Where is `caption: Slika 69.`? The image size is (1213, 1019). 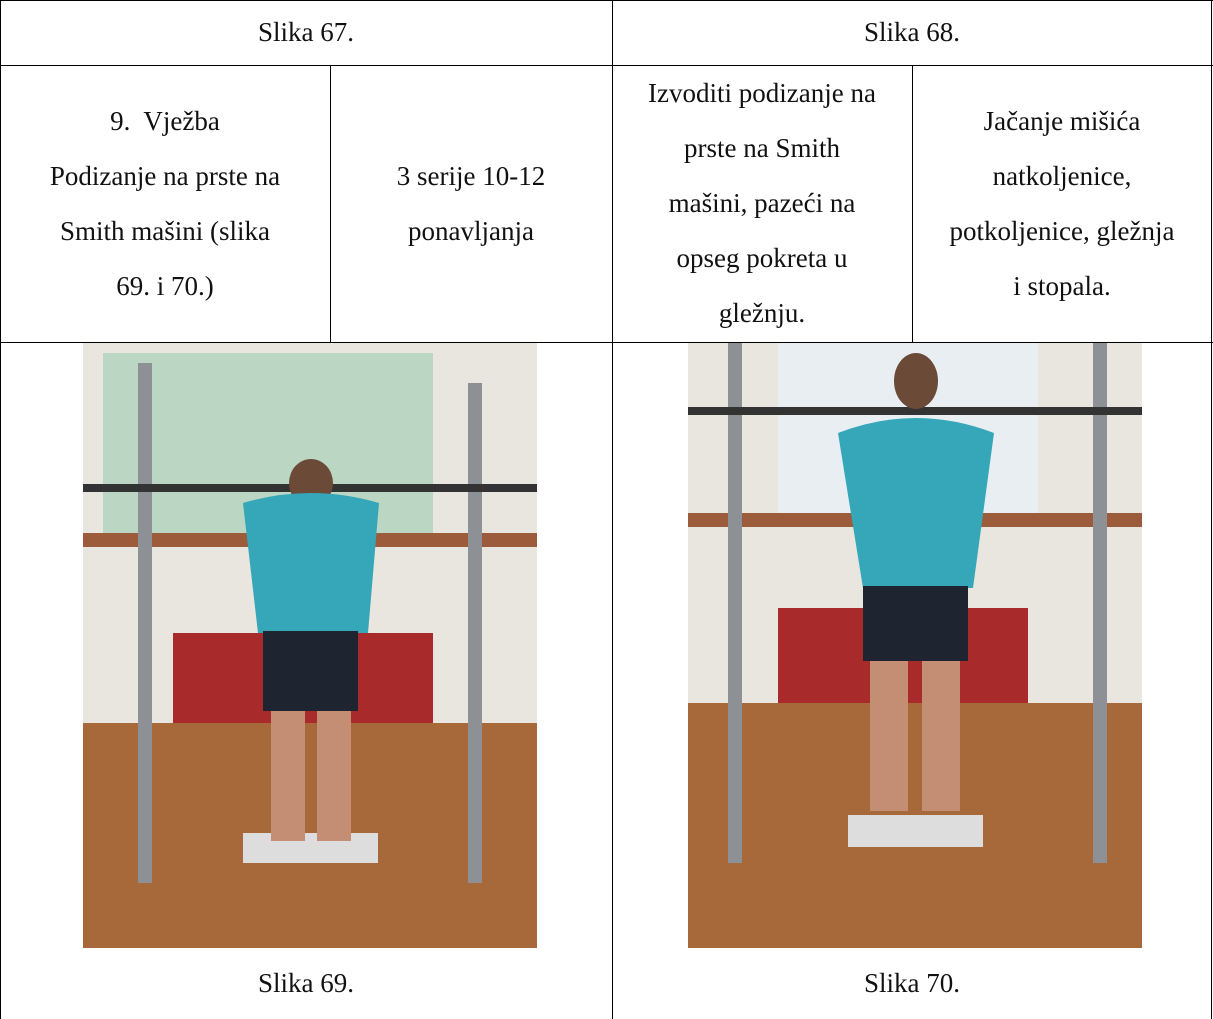 caption: Slika 69. is located at coordinates (306, 983).